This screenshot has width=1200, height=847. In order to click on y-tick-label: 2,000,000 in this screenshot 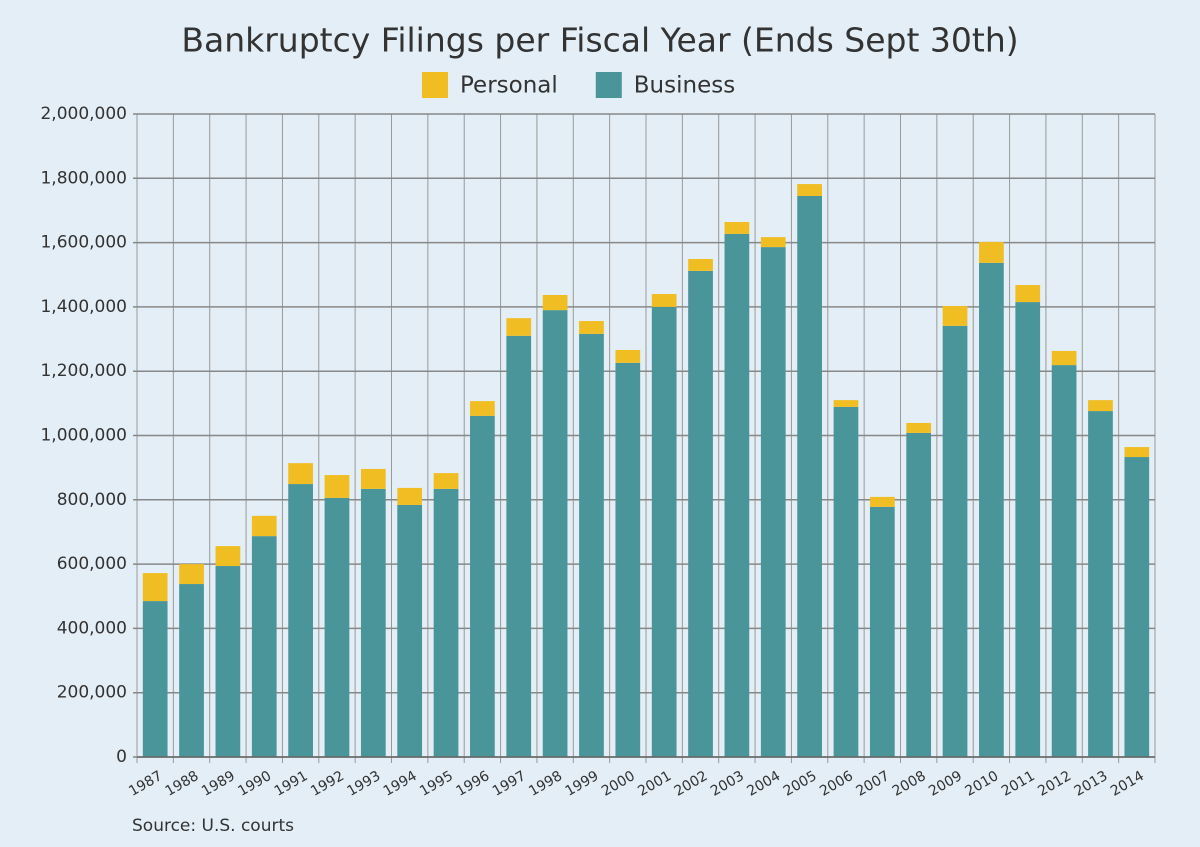, I will do `click(83, 114)`.